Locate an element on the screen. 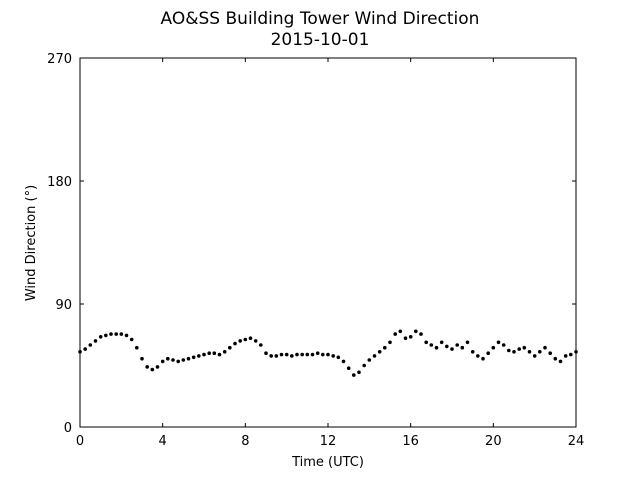  y-tick-label: 0 is located at coordinates (68, 428).